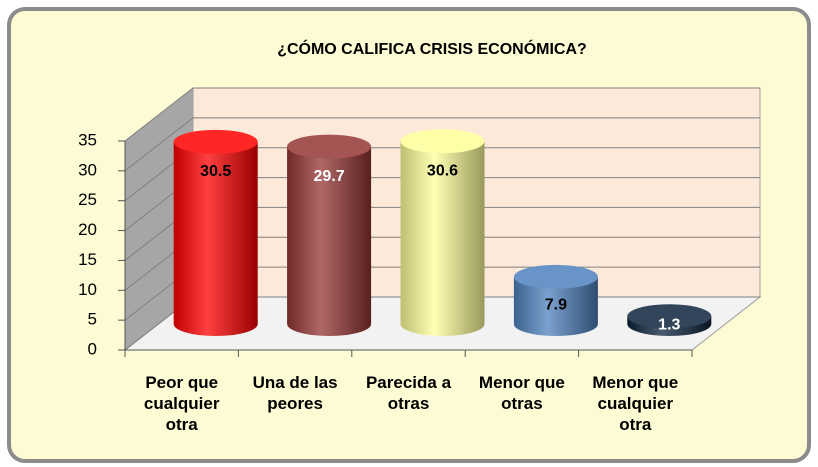 The height and width of the screenshot is (467, 818). Describe the element at coordinates (521, 393) in the screenshot. I see `x-tick-label: Menor que otras` at that location.